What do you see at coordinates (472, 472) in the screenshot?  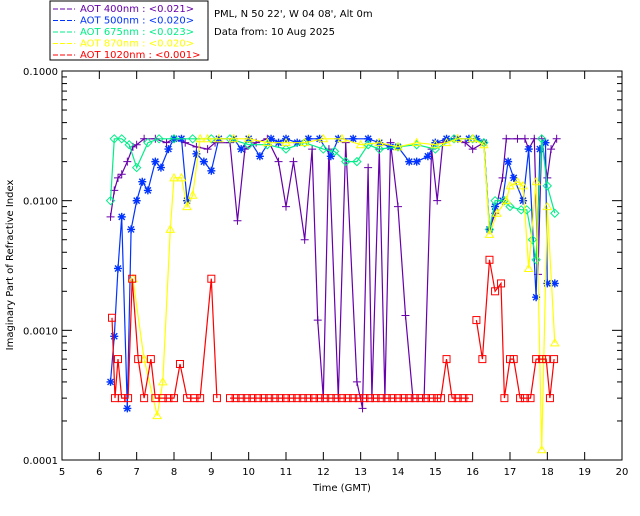 I see `x-tick-label: 16` at bounding box center [472, 472].